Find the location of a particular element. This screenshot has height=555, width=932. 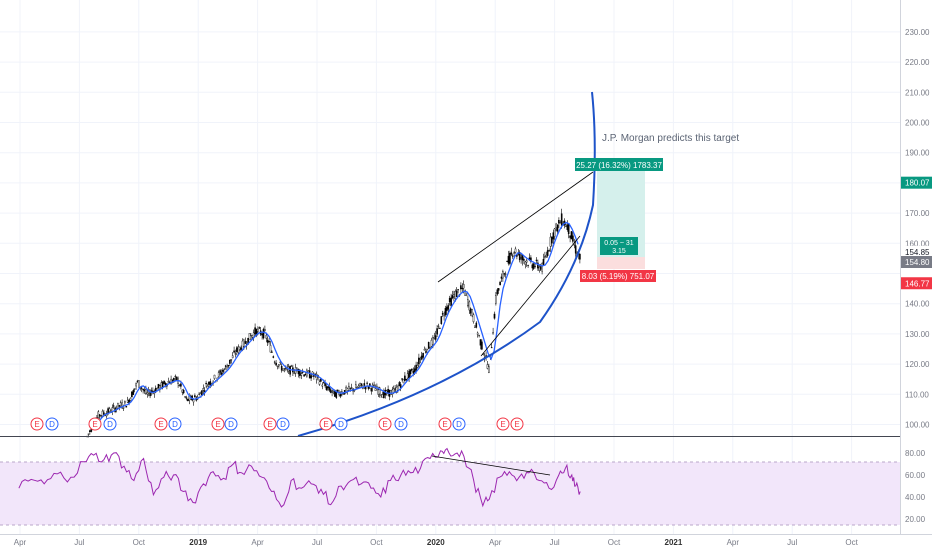

target-note: J.P. Morgan predicts this target is located at coordinates (670, 138).